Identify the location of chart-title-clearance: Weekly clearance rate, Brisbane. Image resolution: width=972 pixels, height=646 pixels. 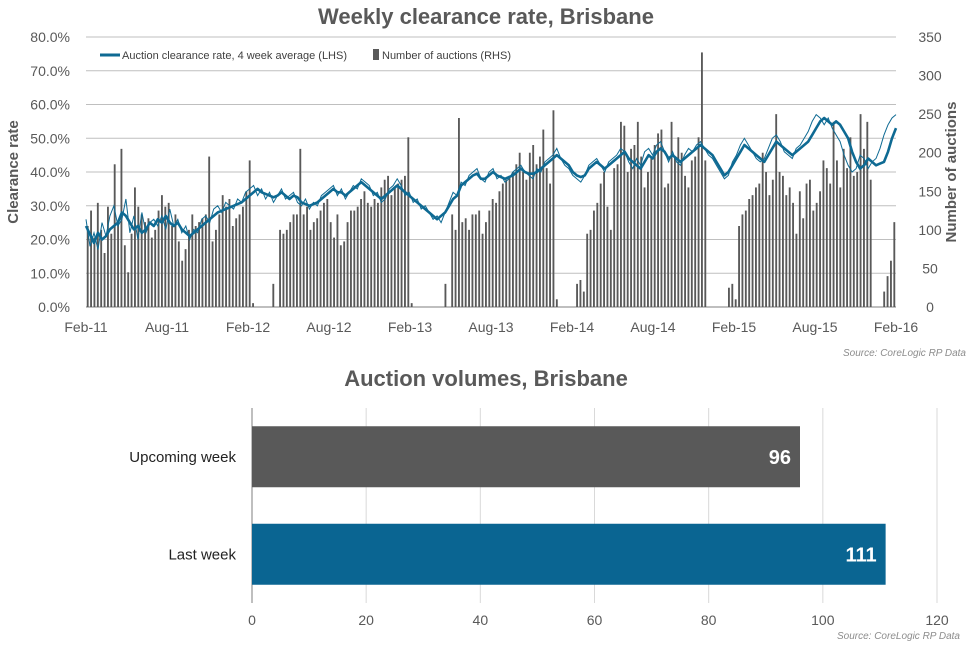
(486, 16).